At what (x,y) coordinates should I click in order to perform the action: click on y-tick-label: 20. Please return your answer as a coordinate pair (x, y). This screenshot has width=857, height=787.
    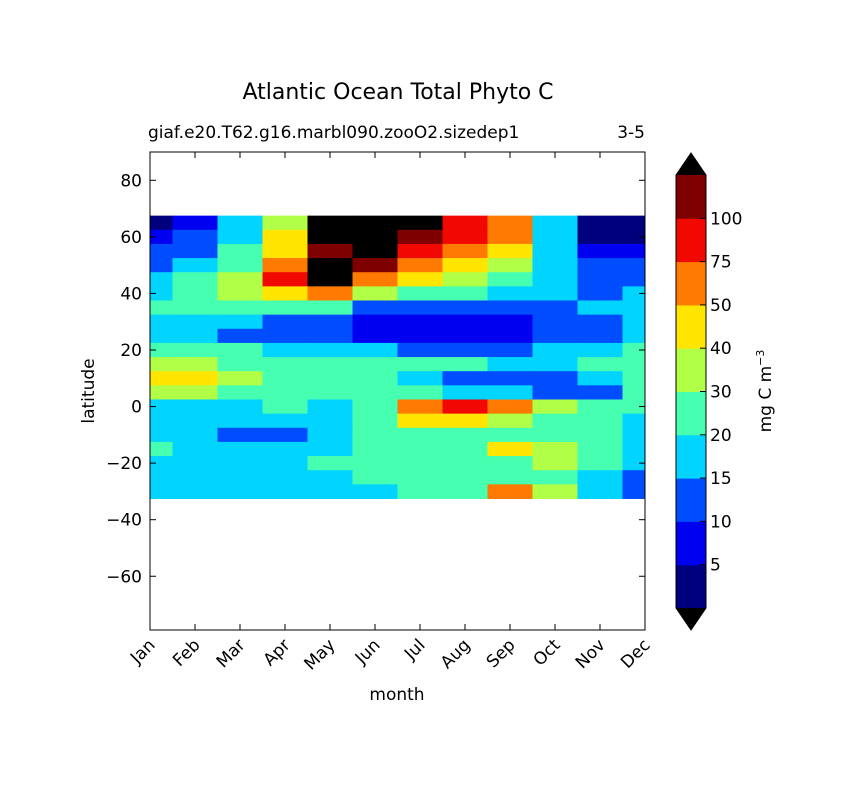
    Looking at the image, I should click on (131, 351).